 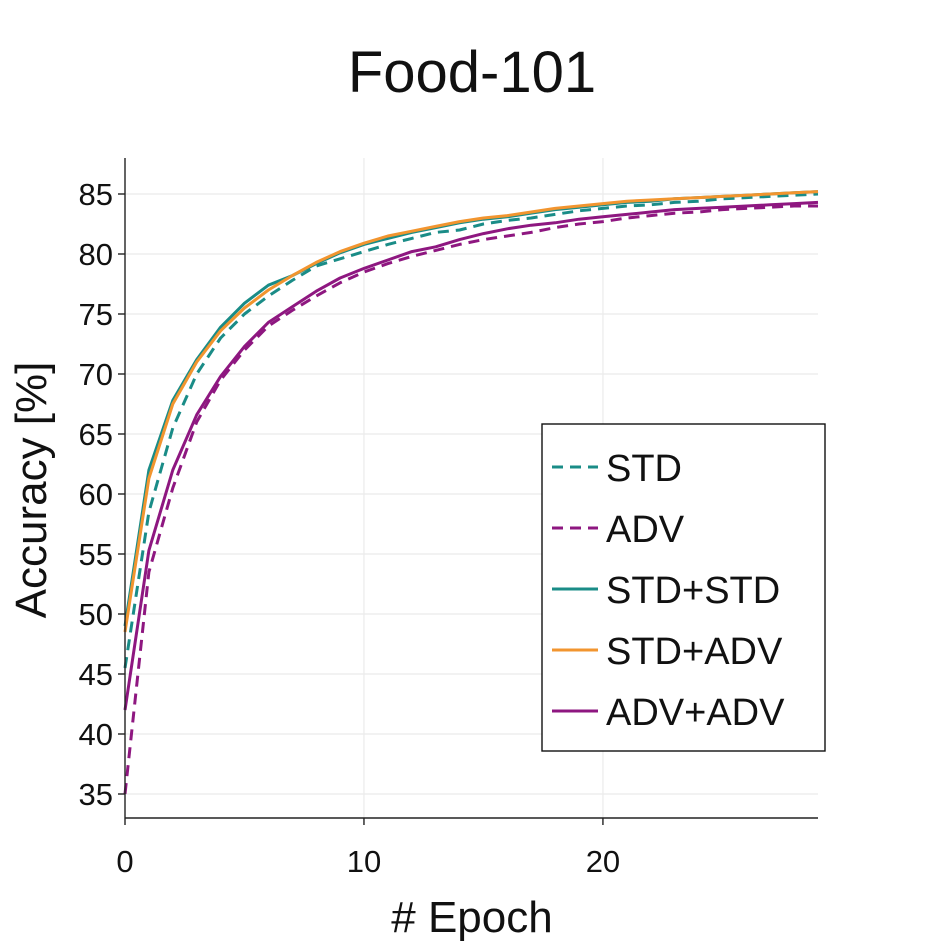 What do you see at coordinates (96, 554) in the screenshot?
I see `y-tick-label: 55` at bounding box center [96, 554].